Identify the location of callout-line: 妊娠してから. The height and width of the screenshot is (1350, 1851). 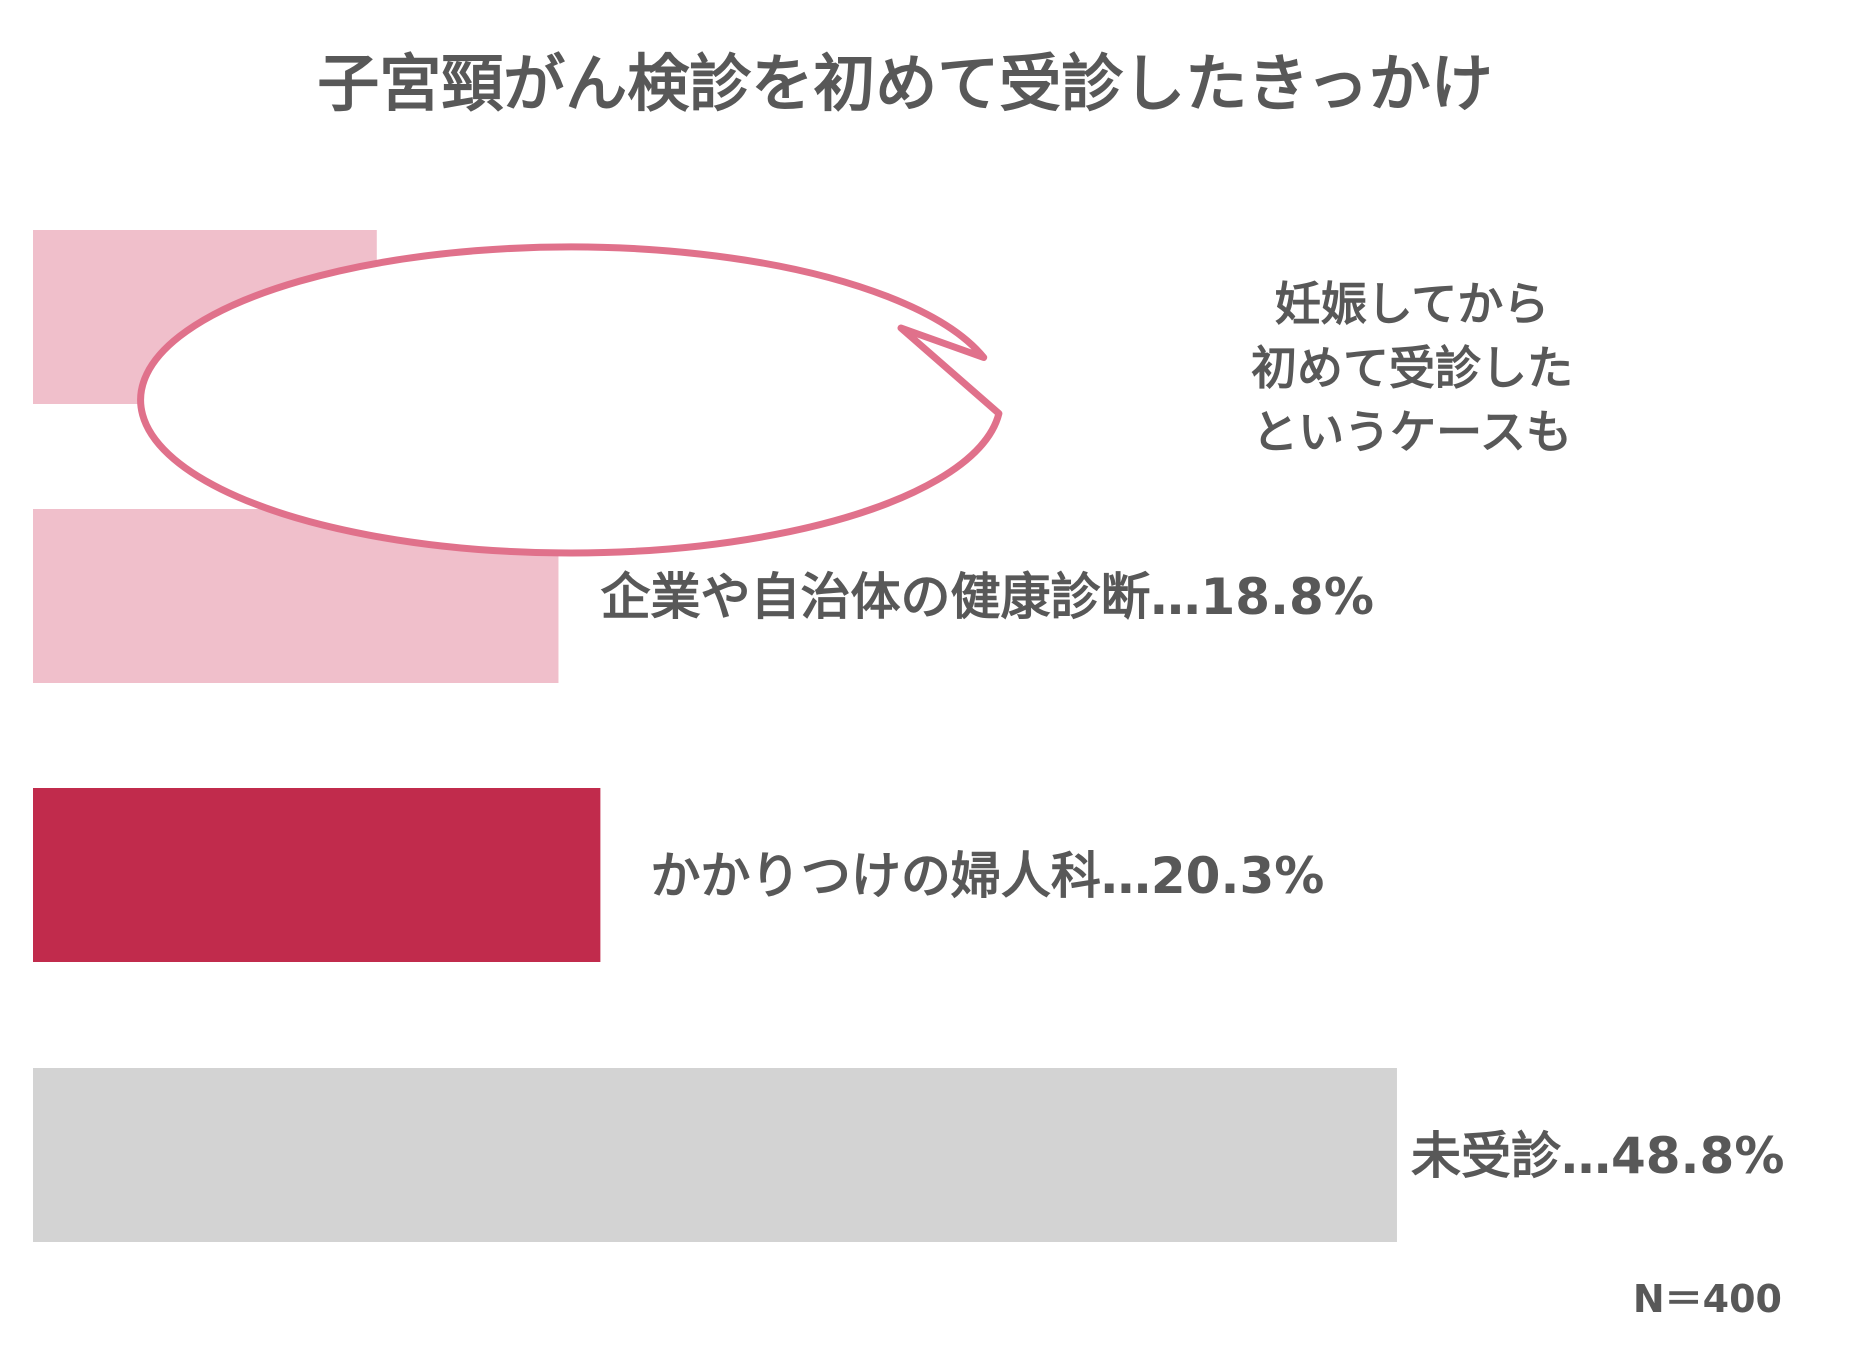
(1412, 304).